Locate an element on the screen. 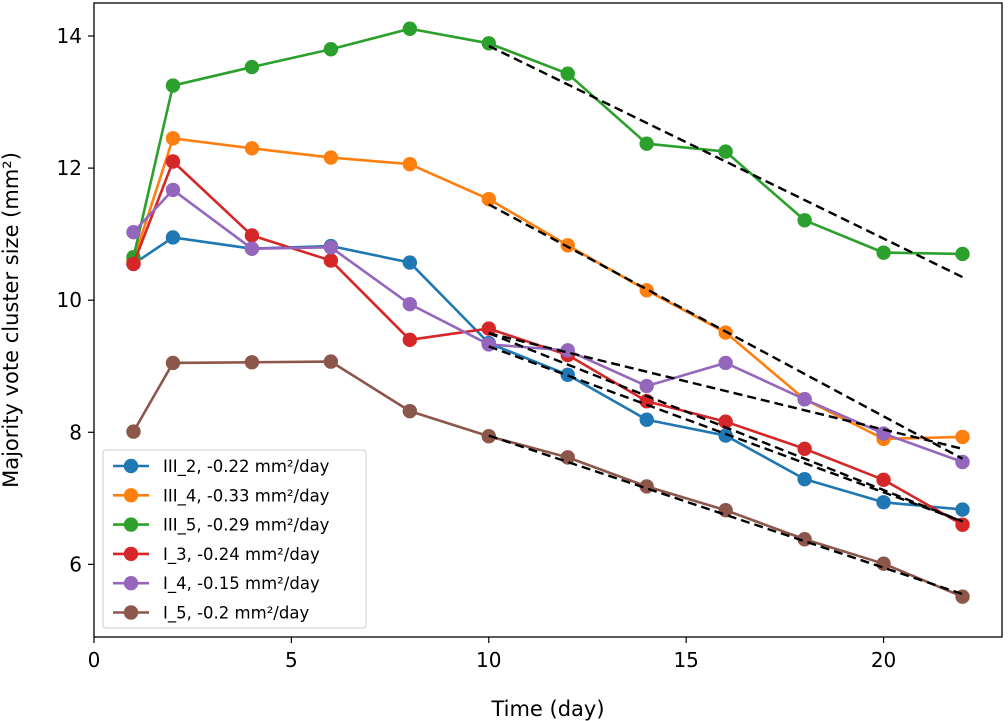 The height and width of the screenshot is (721, 1008). legend-box is located at coordinates (234, 539).